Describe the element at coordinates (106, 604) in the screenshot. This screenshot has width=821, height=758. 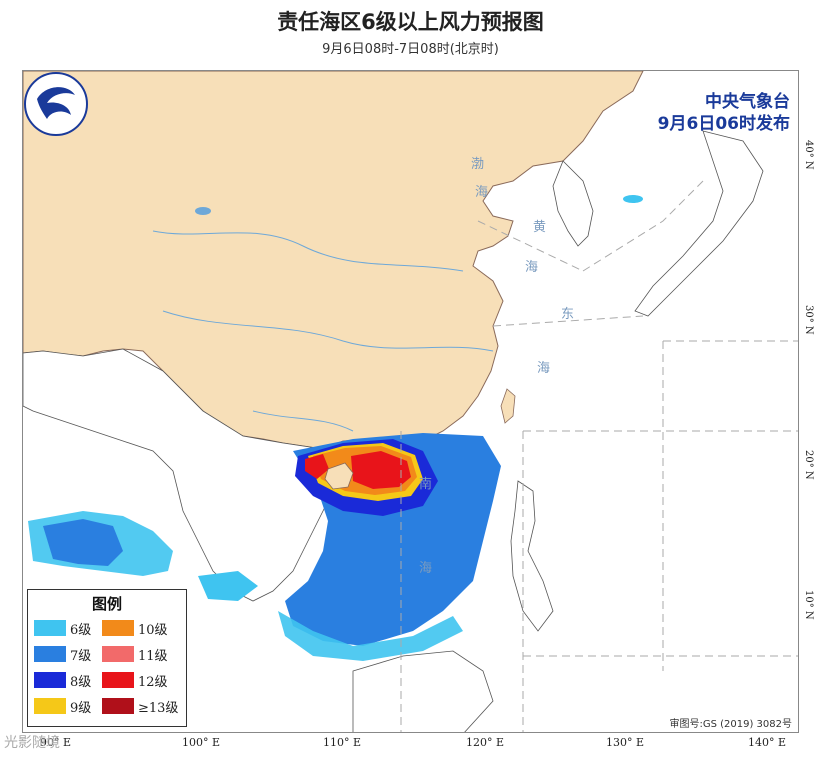
I see `legend-title: 图例` at that location.